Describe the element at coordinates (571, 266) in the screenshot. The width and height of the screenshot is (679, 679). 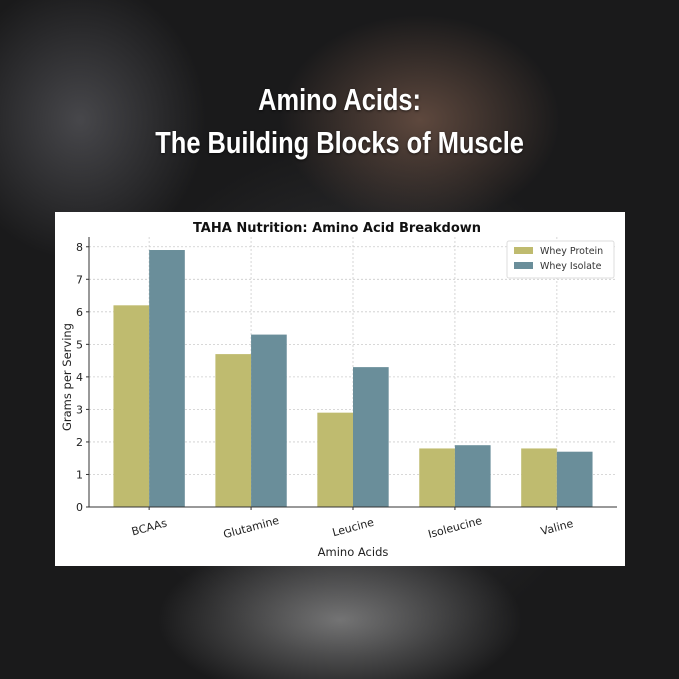
I see `legend-label: Whey Isolate` at that location.